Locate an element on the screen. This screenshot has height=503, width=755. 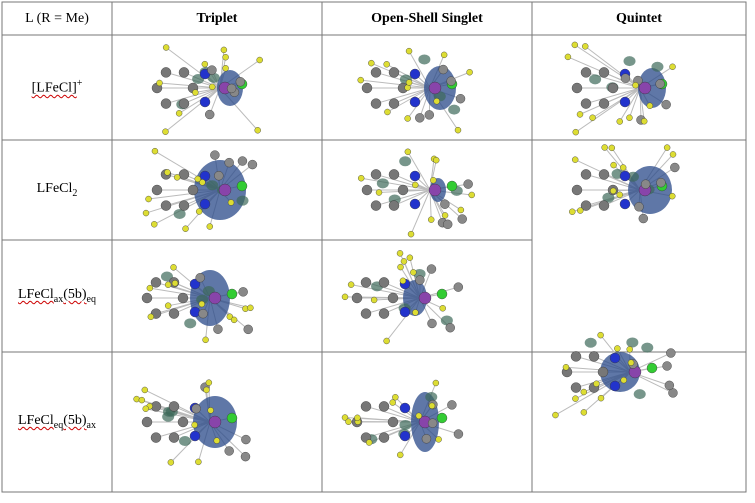
spin-density is located at coordinates (652, 88).